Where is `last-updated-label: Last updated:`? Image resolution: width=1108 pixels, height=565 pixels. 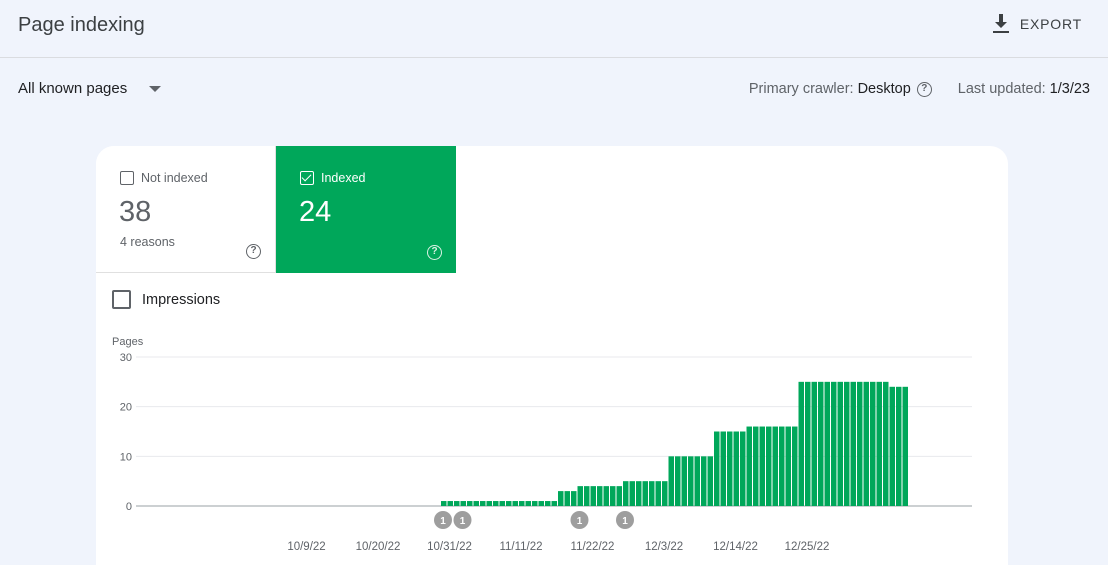 last-updated-label: Last updated: is located at coordinates (1001, 89).